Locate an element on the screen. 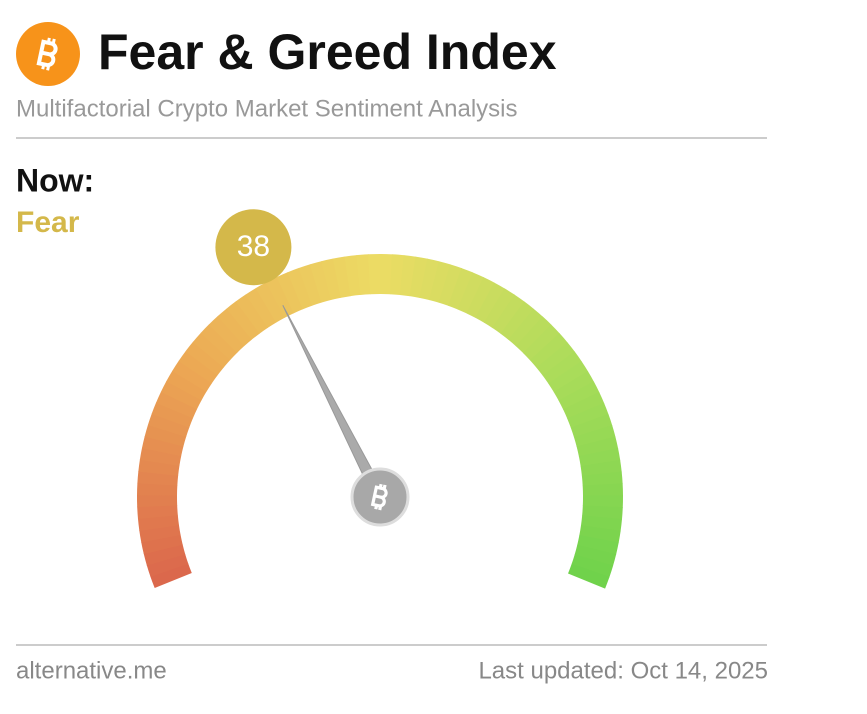 The width and height of the screenshot is (867, 714). logo is located at coordinates (48, 54).